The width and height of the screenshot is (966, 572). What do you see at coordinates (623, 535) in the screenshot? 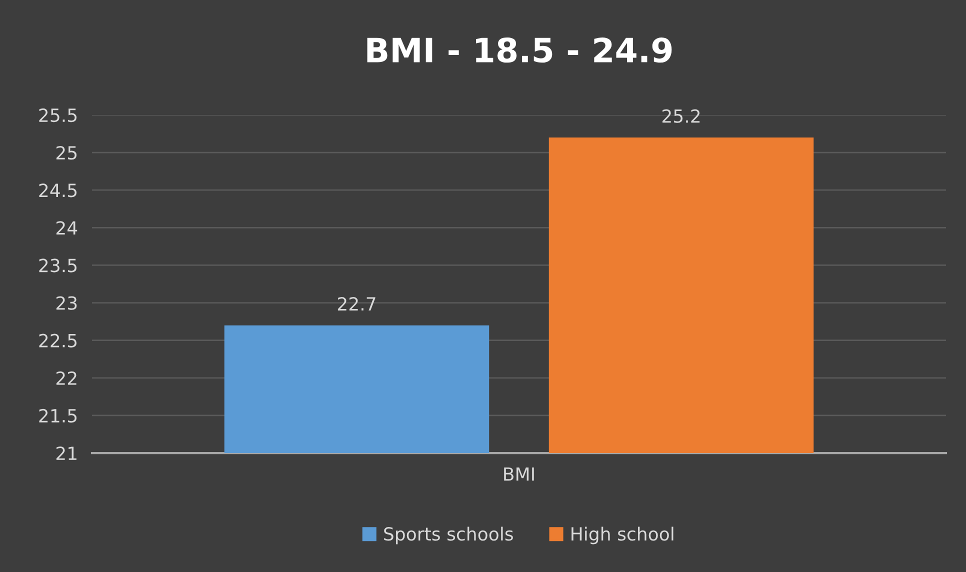
I see `legend-label: High school` at bounding box center [623, 535].